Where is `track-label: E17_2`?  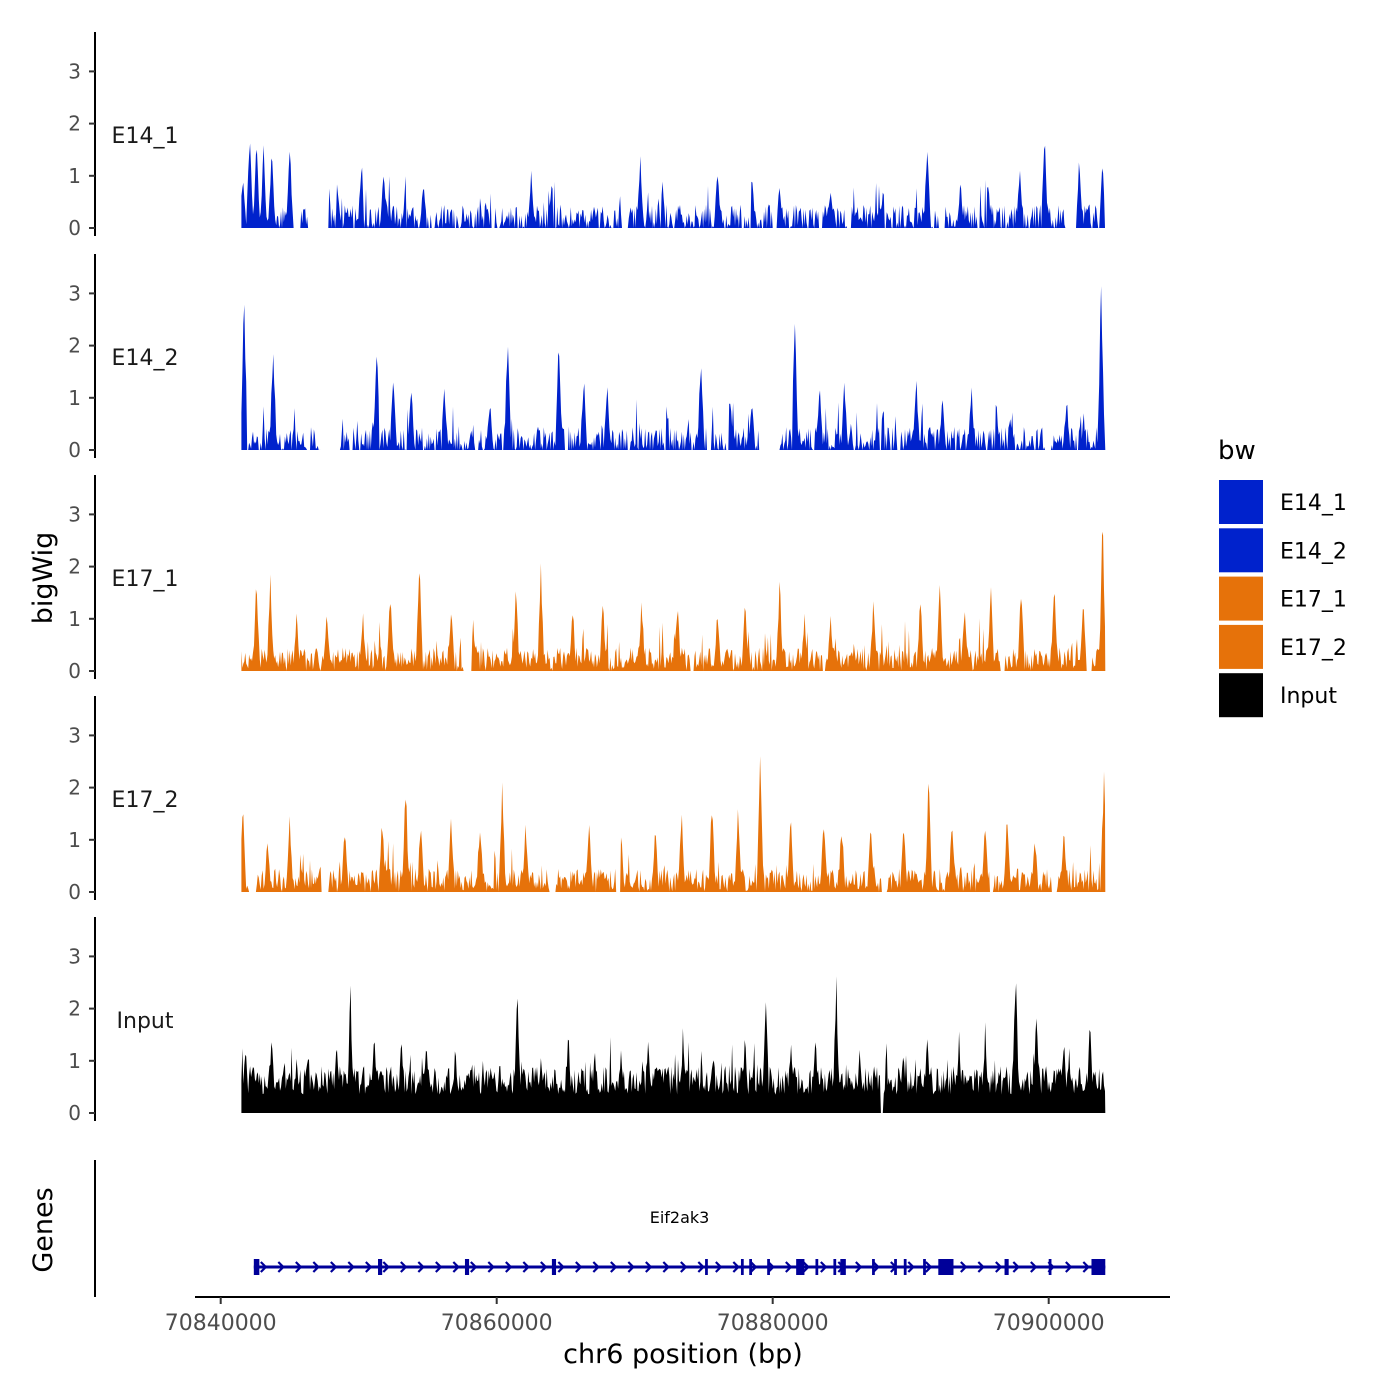 track-label: E17_2 is located at coordinates (145, 800).